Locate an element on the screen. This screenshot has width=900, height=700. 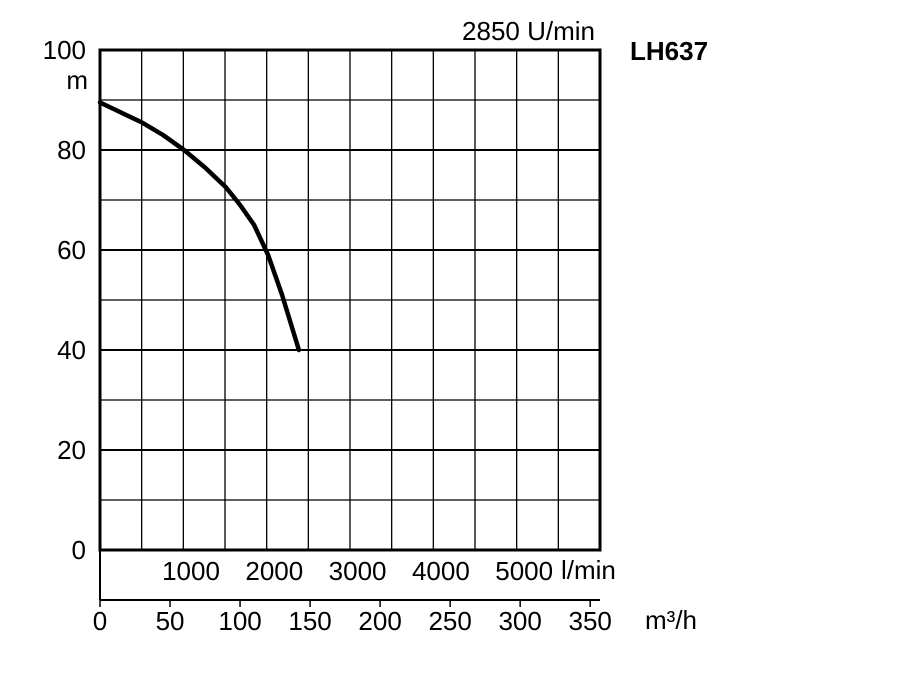
y-tick-label: 60 is located at coordinates (71, 250).